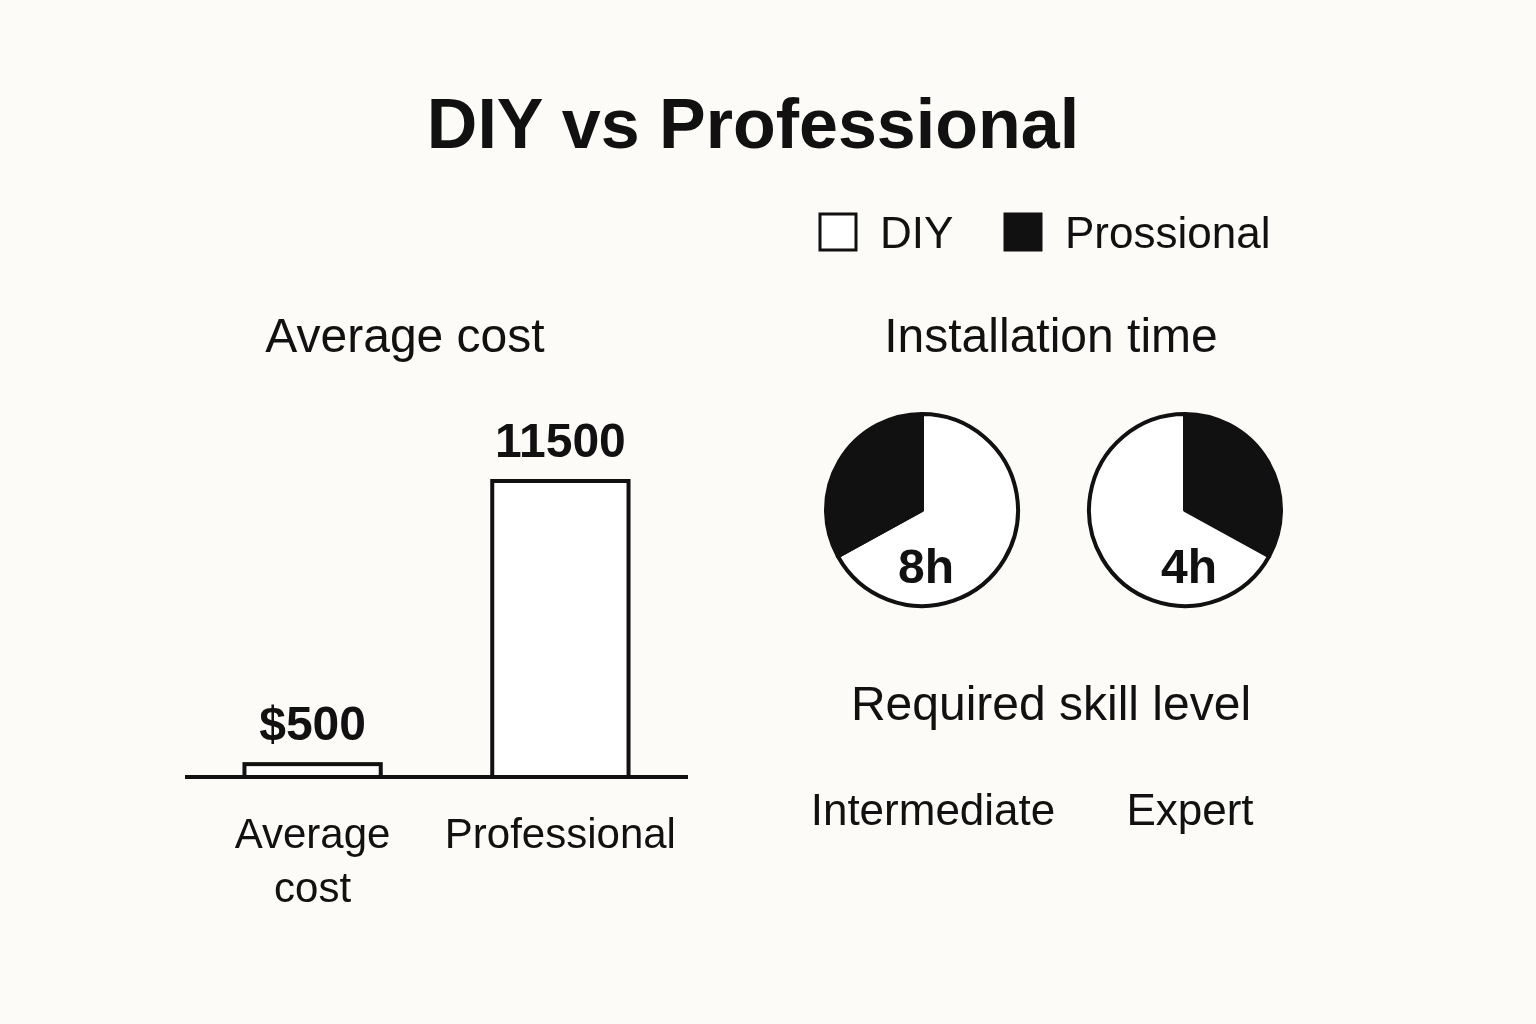 This screenshot has height=1024, width=1536. I want to click on text: Required skill level, so click(1051, 703).